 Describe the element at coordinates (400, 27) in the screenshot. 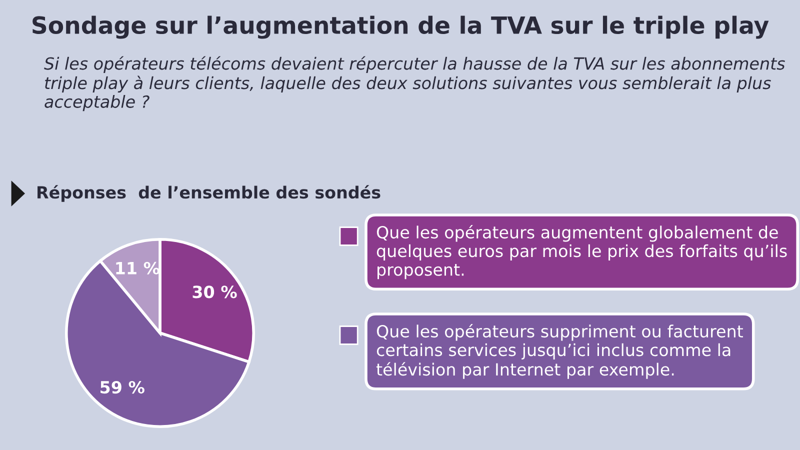

I see `chart-title: Sondage sur l’augmentation de la TVA sur le triple play` at that location.